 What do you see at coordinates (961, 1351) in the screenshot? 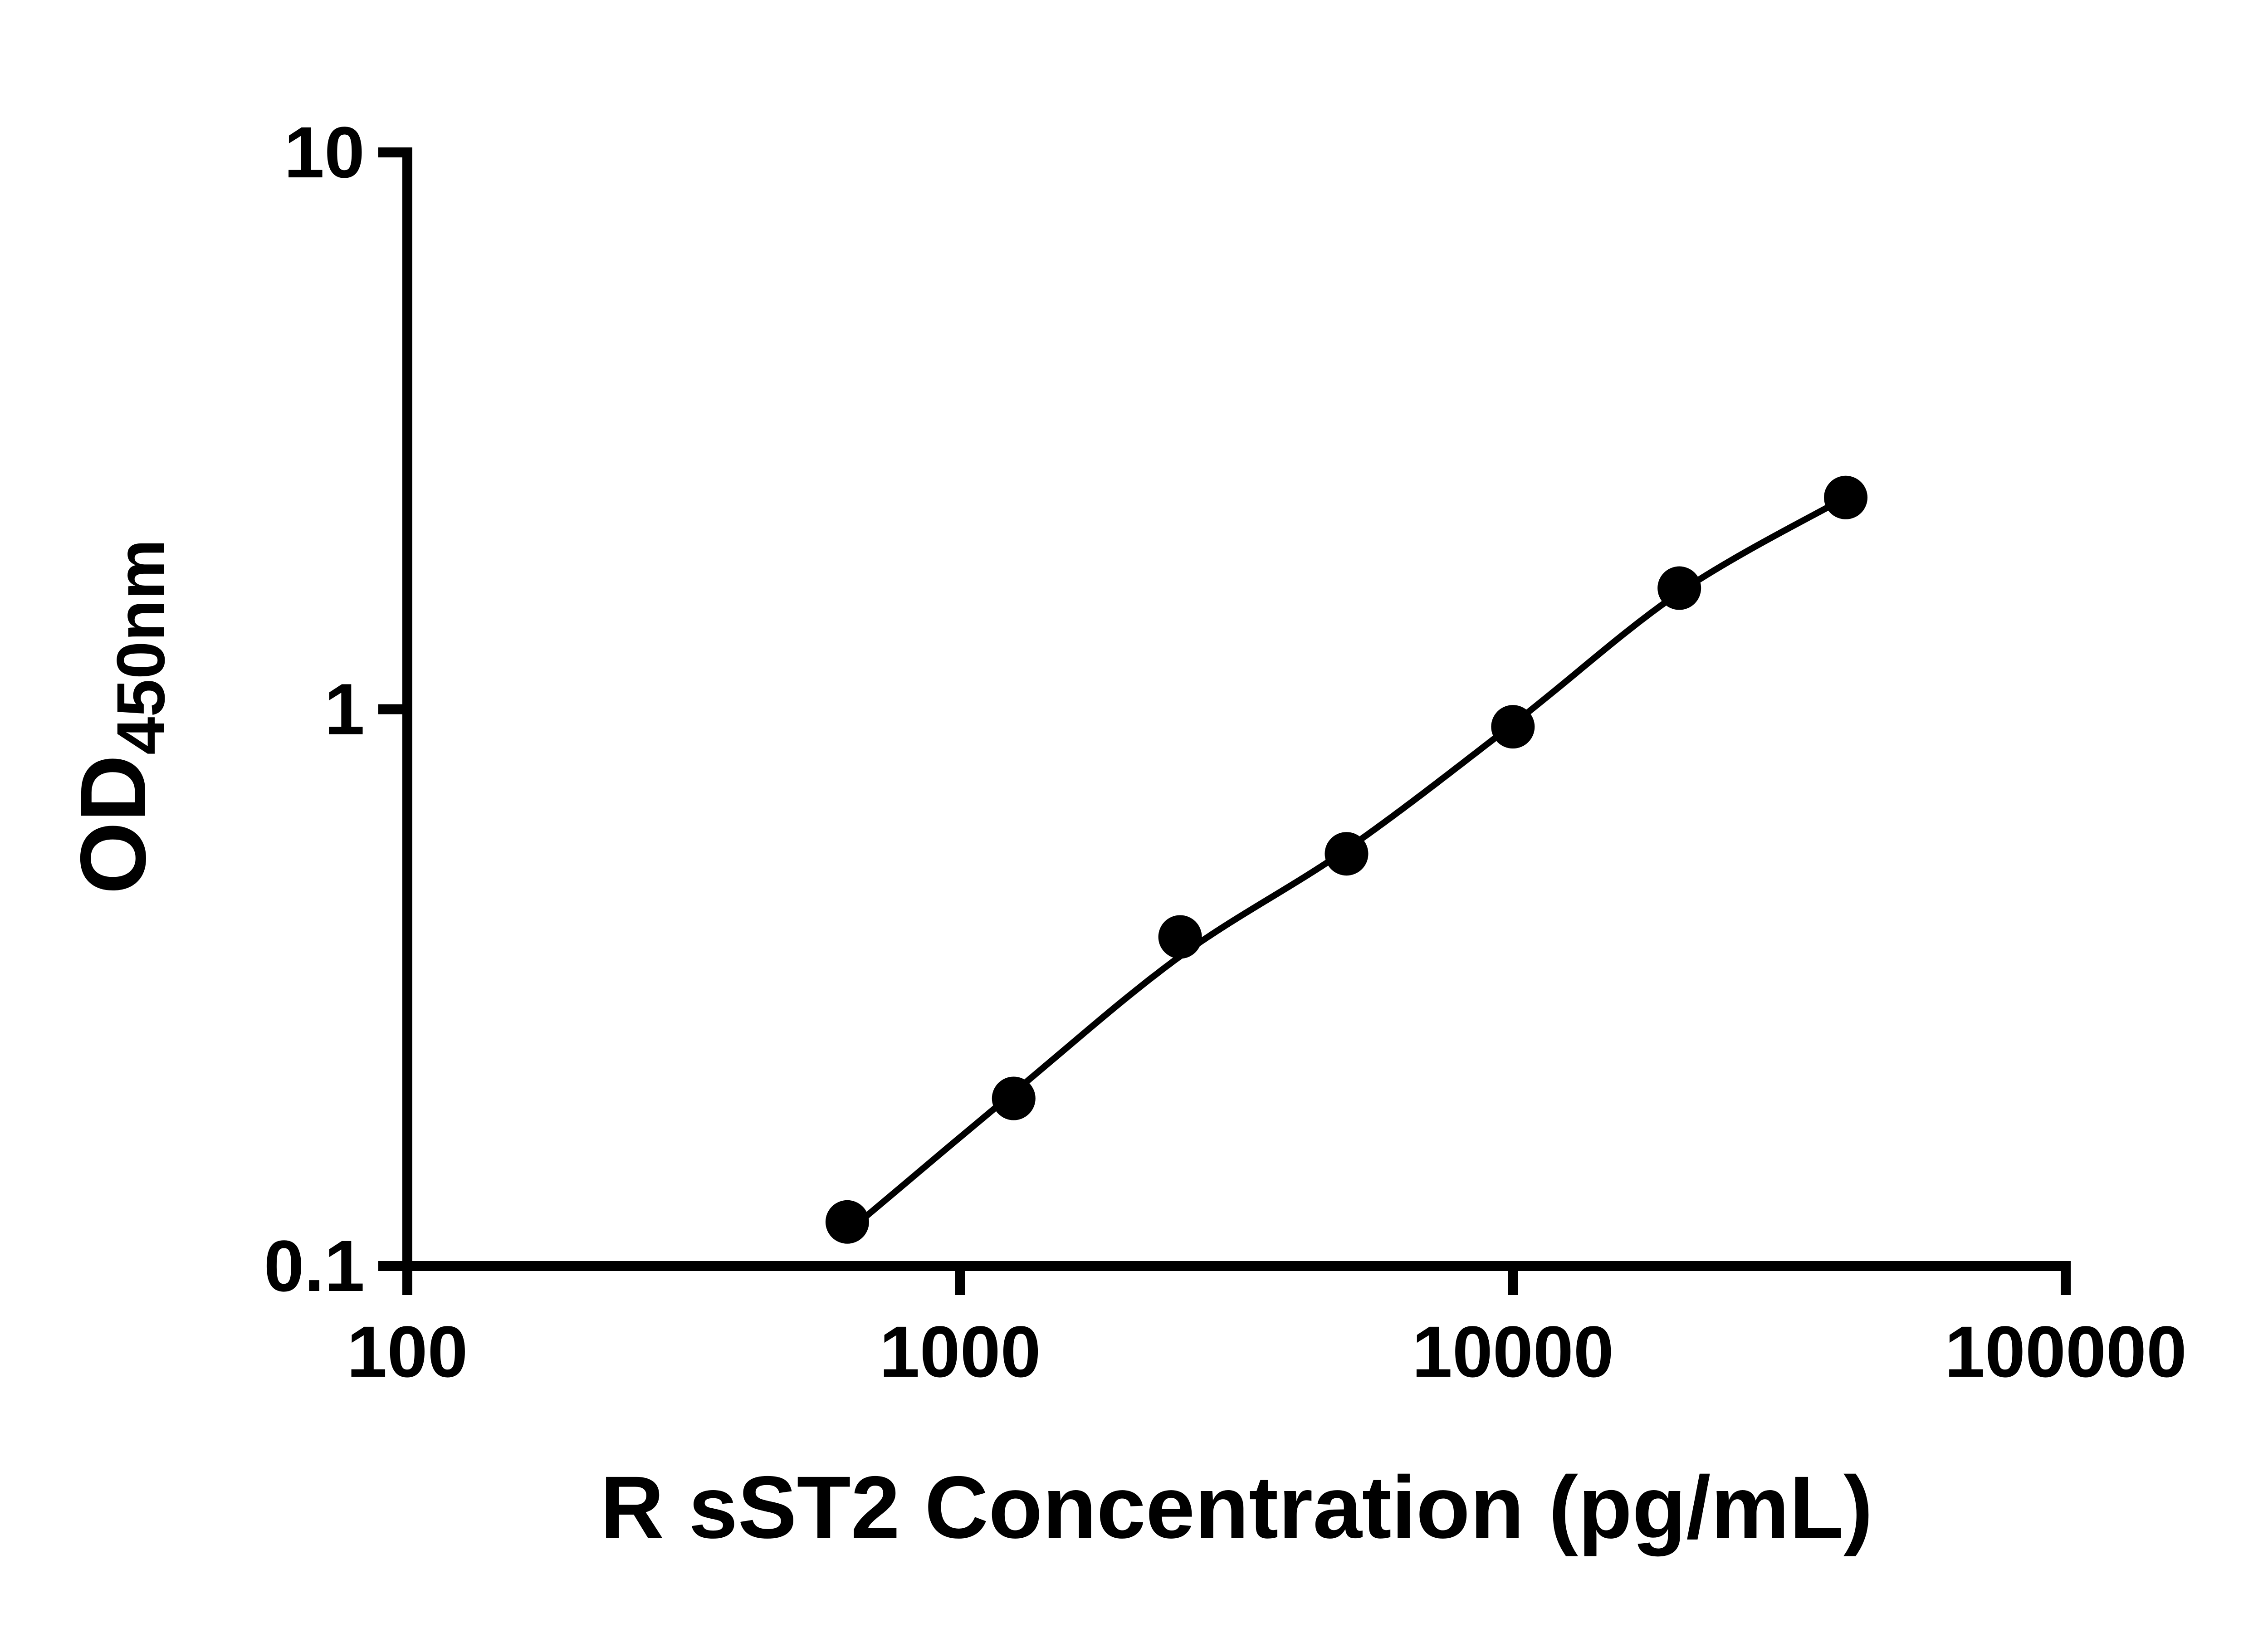
I see `x-tick-label: 1000` at bounding box center [961, 1351].